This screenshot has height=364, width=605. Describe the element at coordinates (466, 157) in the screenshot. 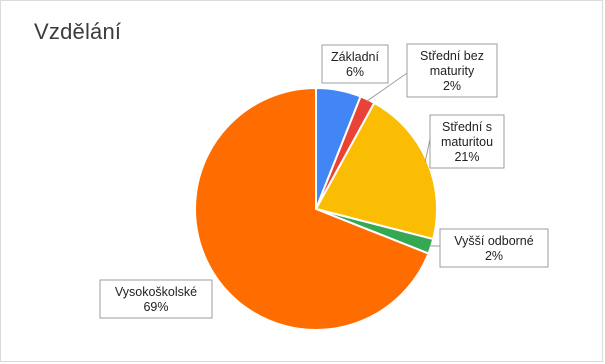

I see `pie-label-text: 21%` at that location.